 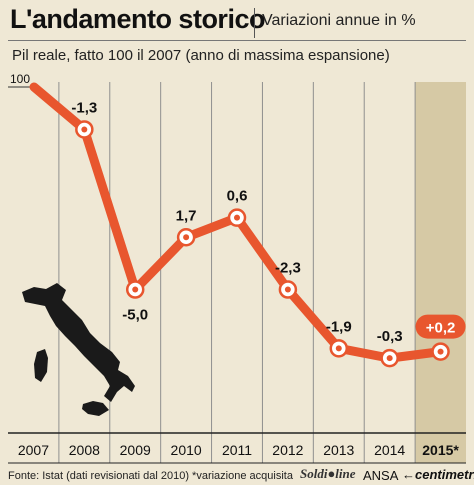 I want to click on highlight-badge: +0,2, so click(x=440, y=326).